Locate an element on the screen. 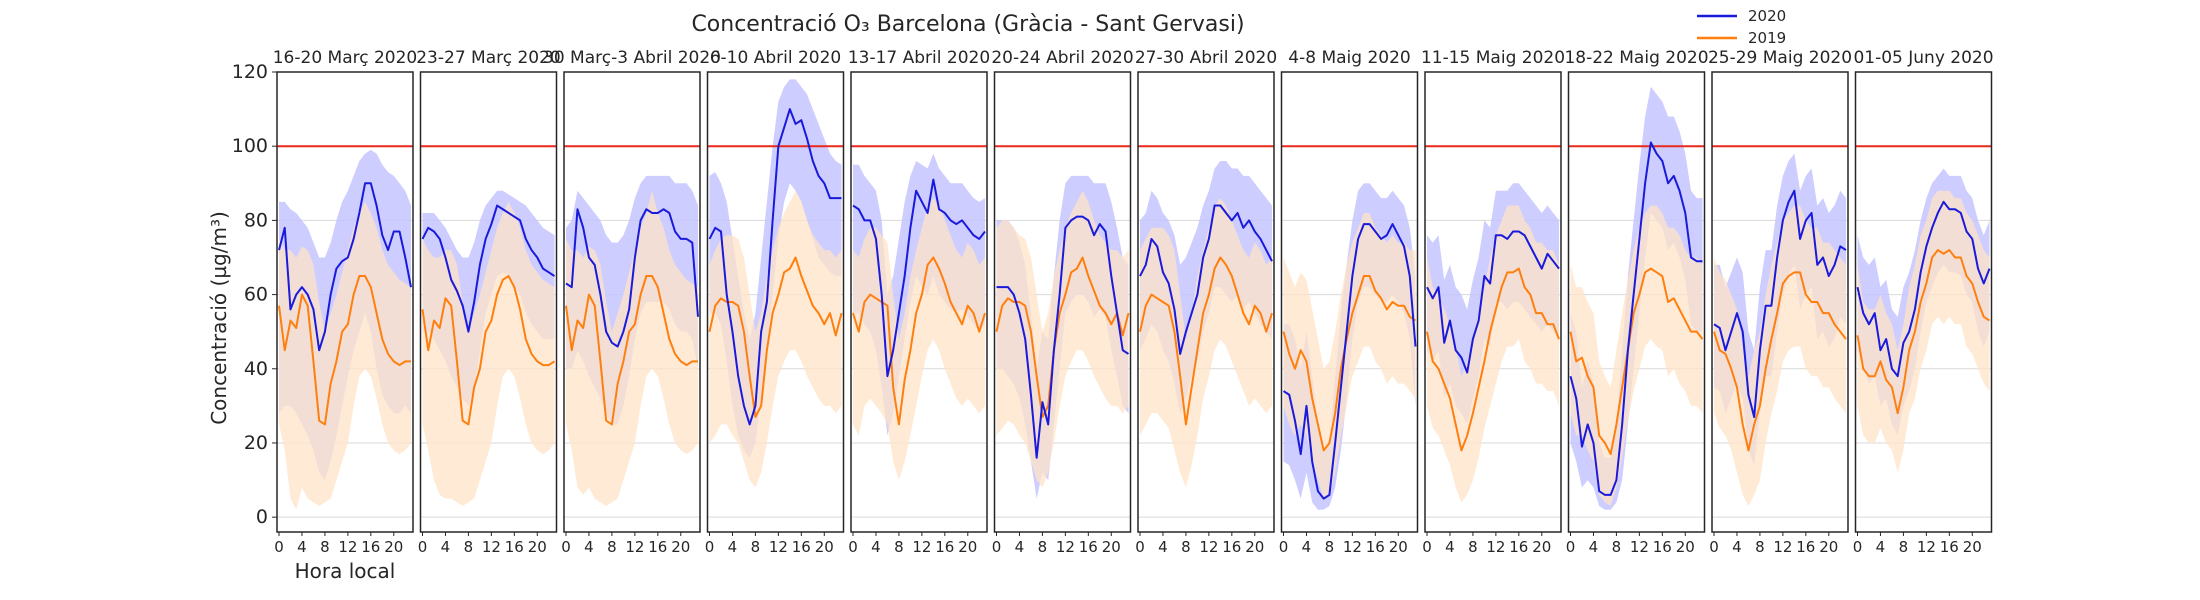  legend-label-2020: 2020 is located at coordinates (1767, 16).